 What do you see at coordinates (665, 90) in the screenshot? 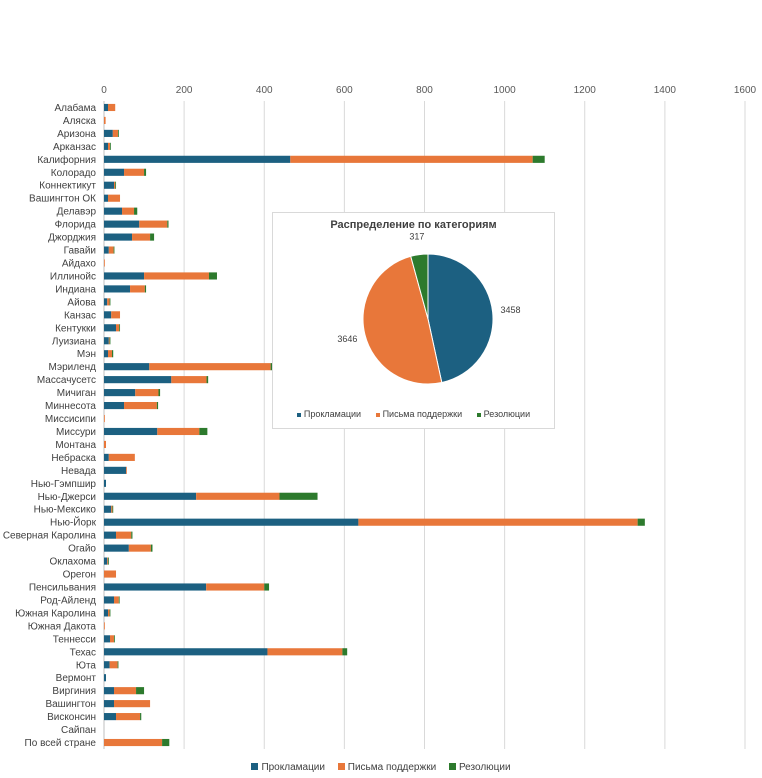
I see `x-tick-label: 1400` at bounding box center [665, 90].